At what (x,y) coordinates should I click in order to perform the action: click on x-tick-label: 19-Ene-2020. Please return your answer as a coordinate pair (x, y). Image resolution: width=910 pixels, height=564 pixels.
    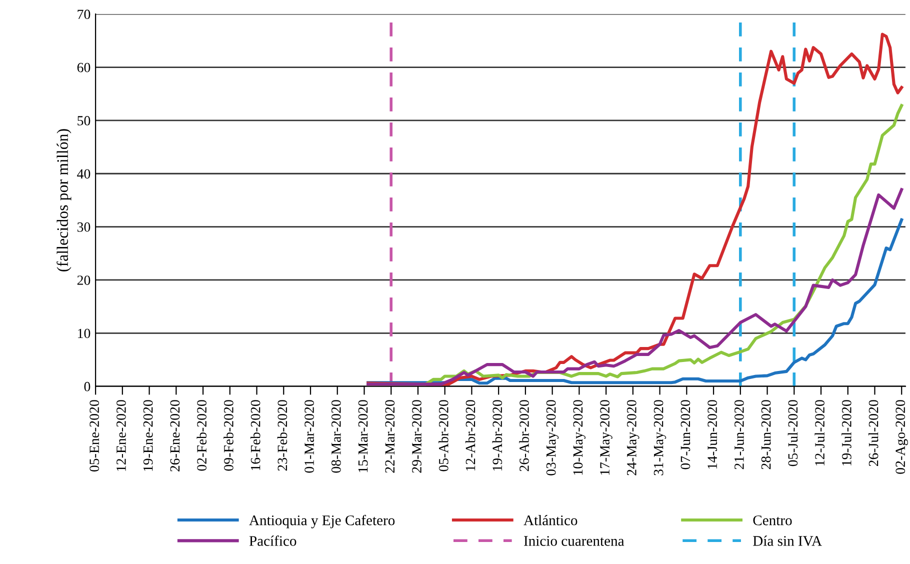
    Looking at the image, I should click on (148, 435).